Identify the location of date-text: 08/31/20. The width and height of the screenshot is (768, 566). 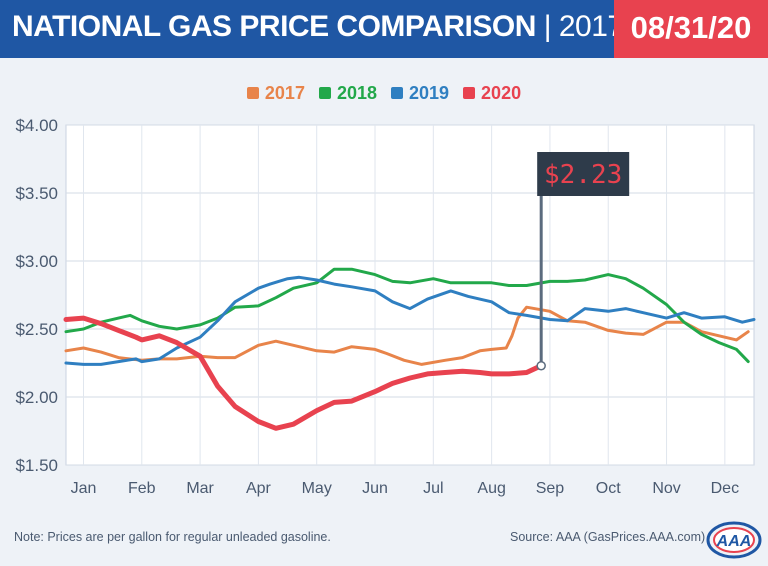
(691, 27).